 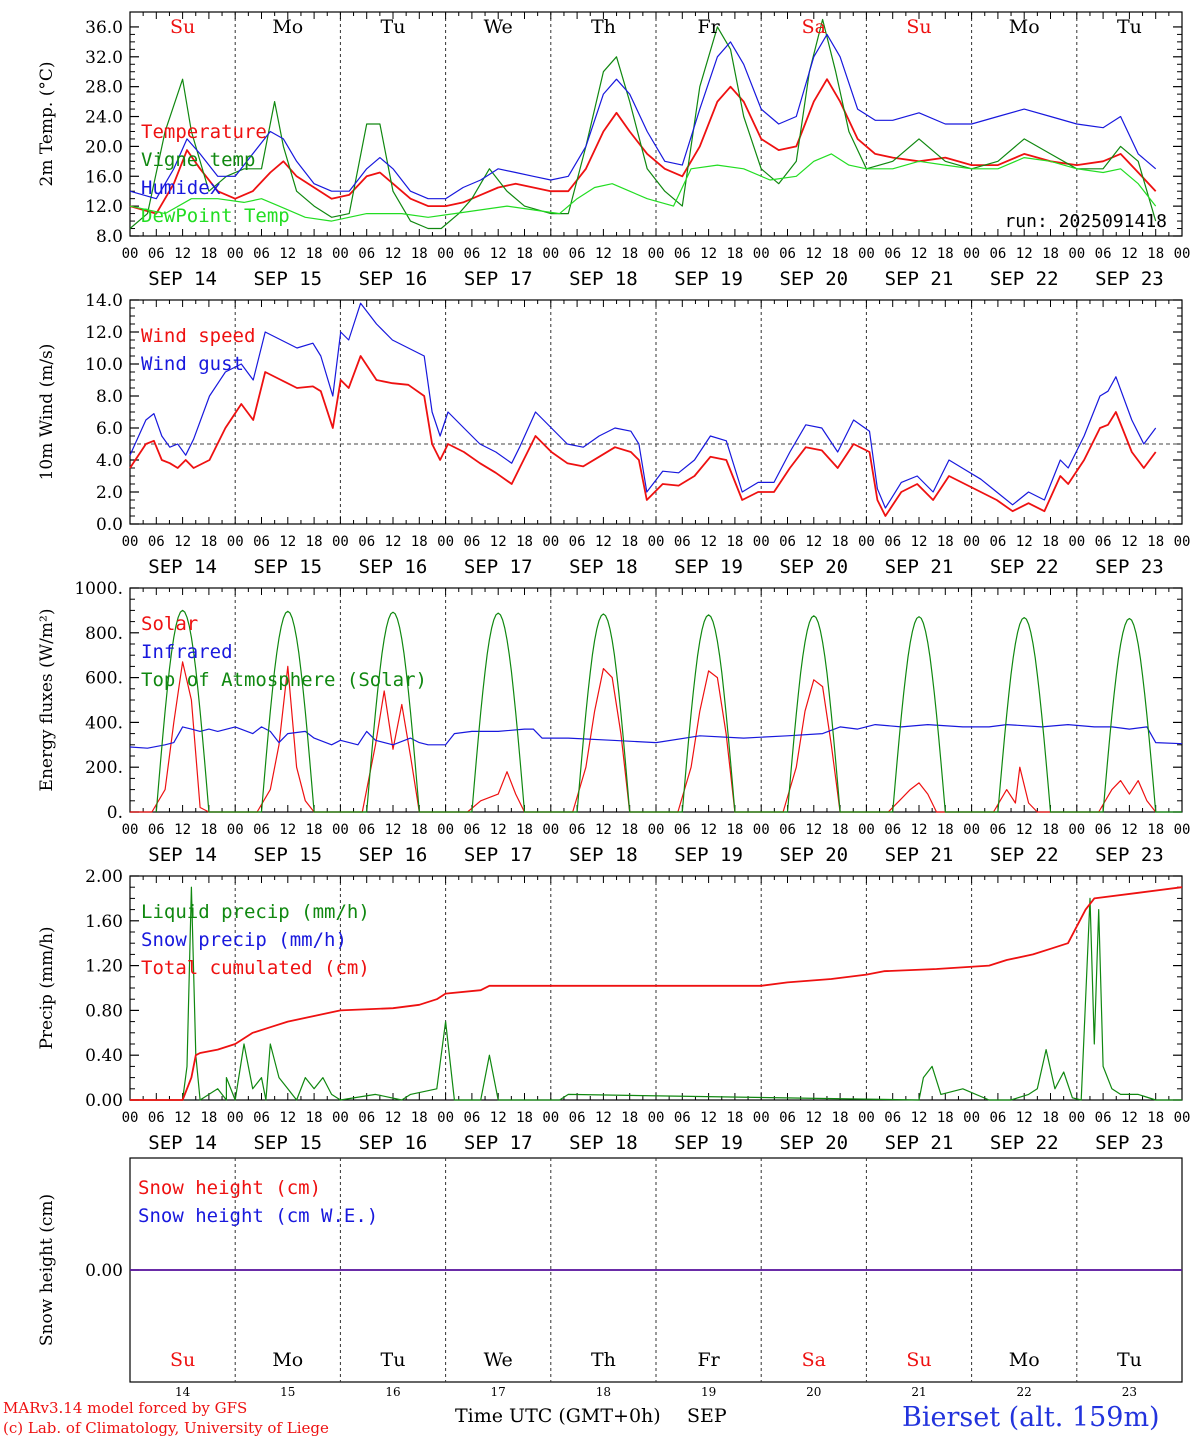 What do you see at coordinates (183, 1392) in the screenshot?
I see `day-number-label: 14` at bounding box center [183, 1392].